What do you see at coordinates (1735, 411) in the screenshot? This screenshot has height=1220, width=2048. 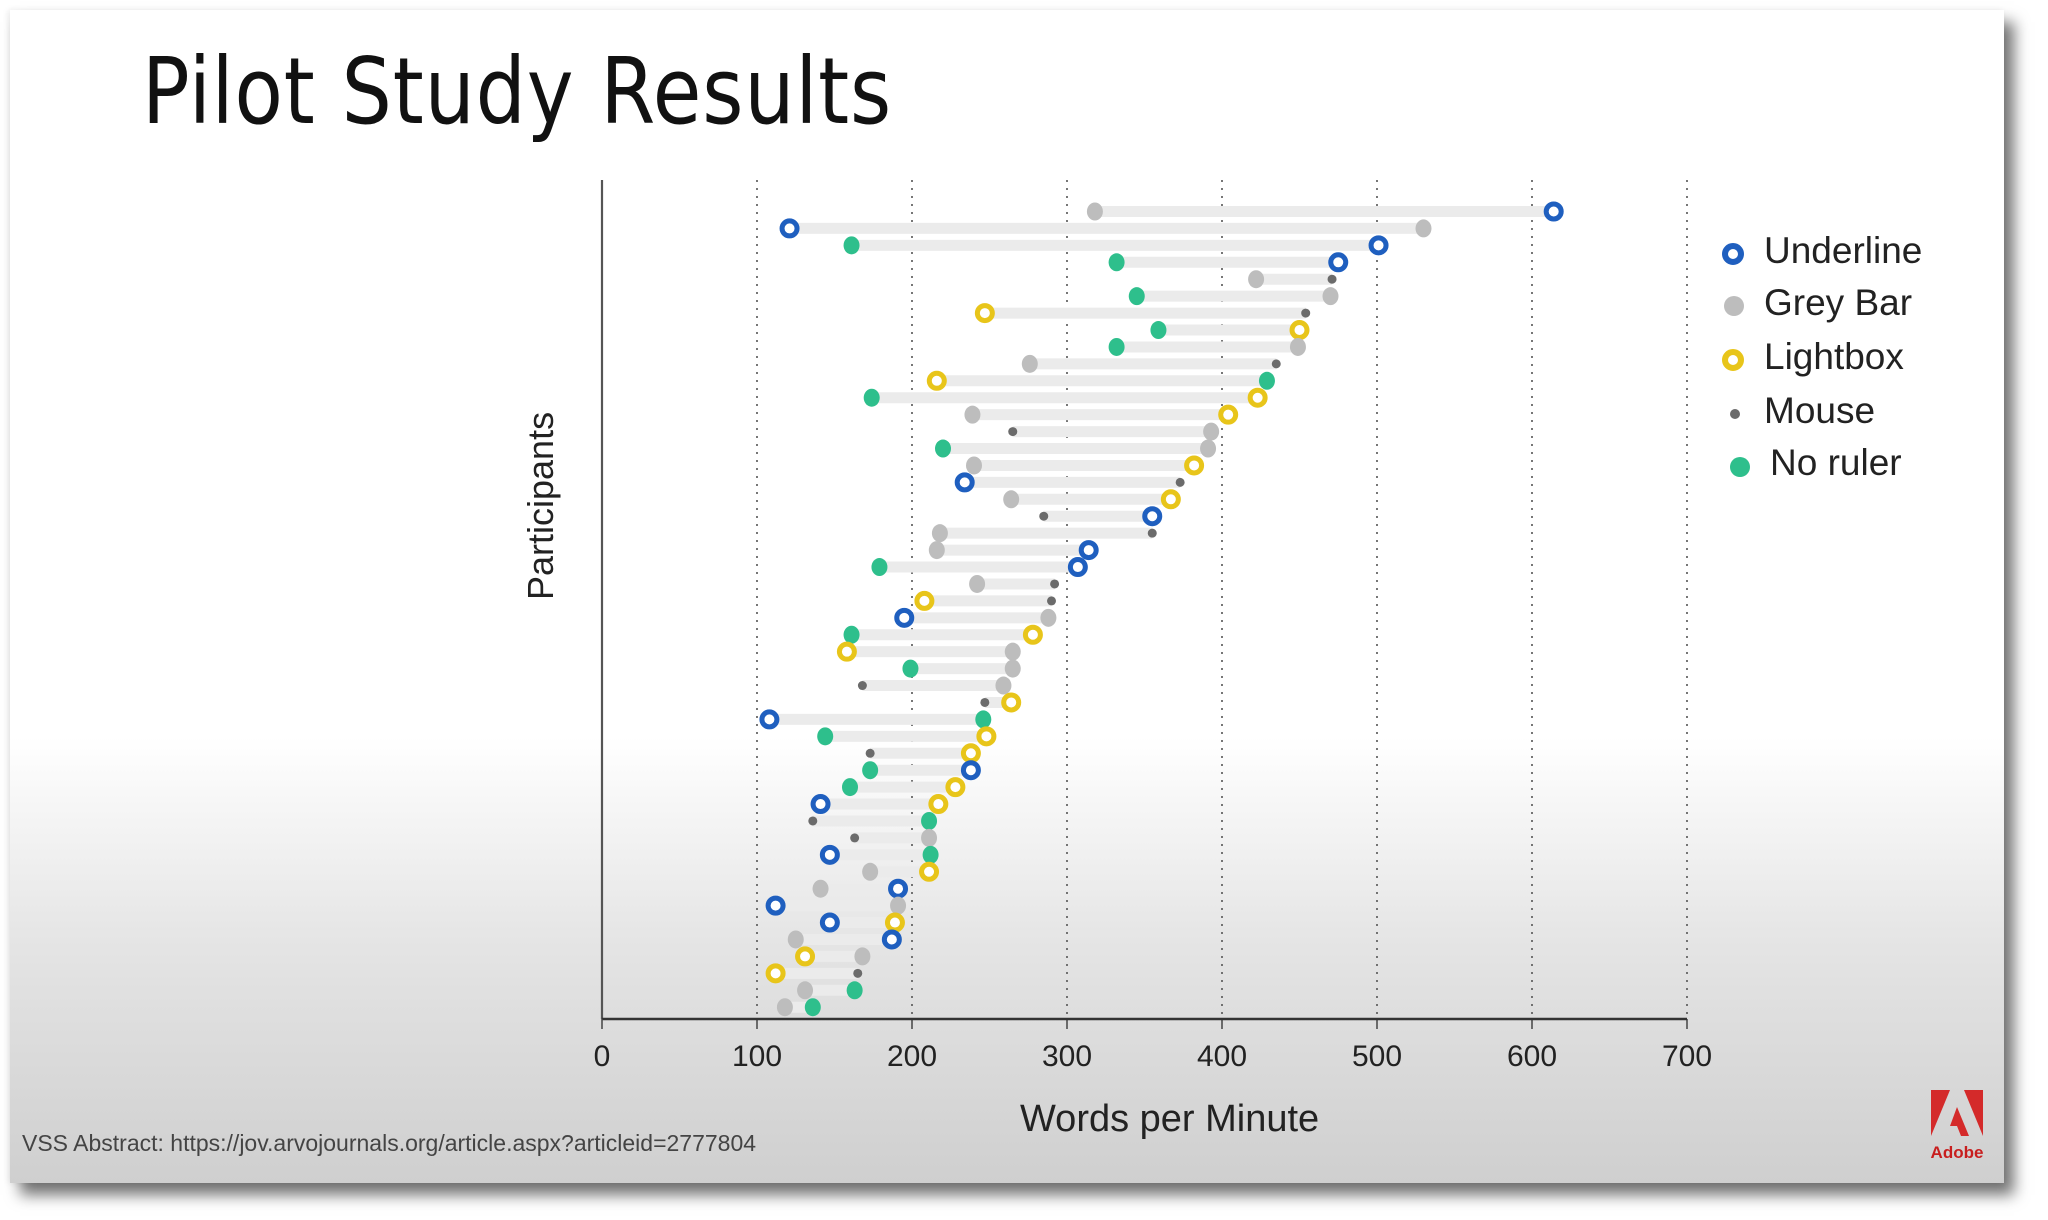 I see `mouse-marker-icon` at bounding box center [1735, 411].